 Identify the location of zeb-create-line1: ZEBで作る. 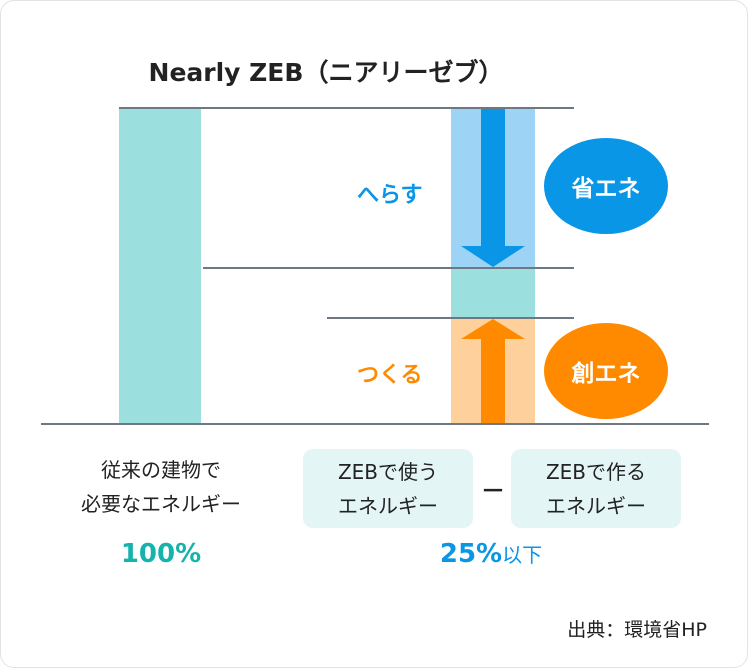
(596, 471).